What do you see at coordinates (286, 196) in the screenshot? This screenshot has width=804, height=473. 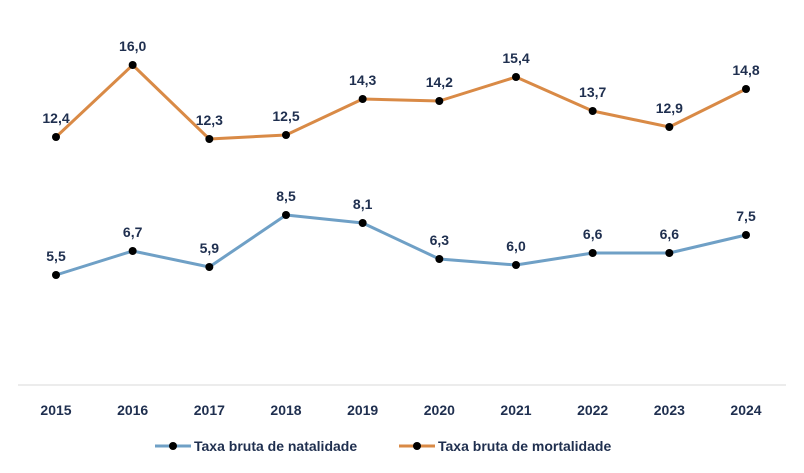 I see `data-label-natalidade-2018: 8,5` at bounding box center [286, 196].